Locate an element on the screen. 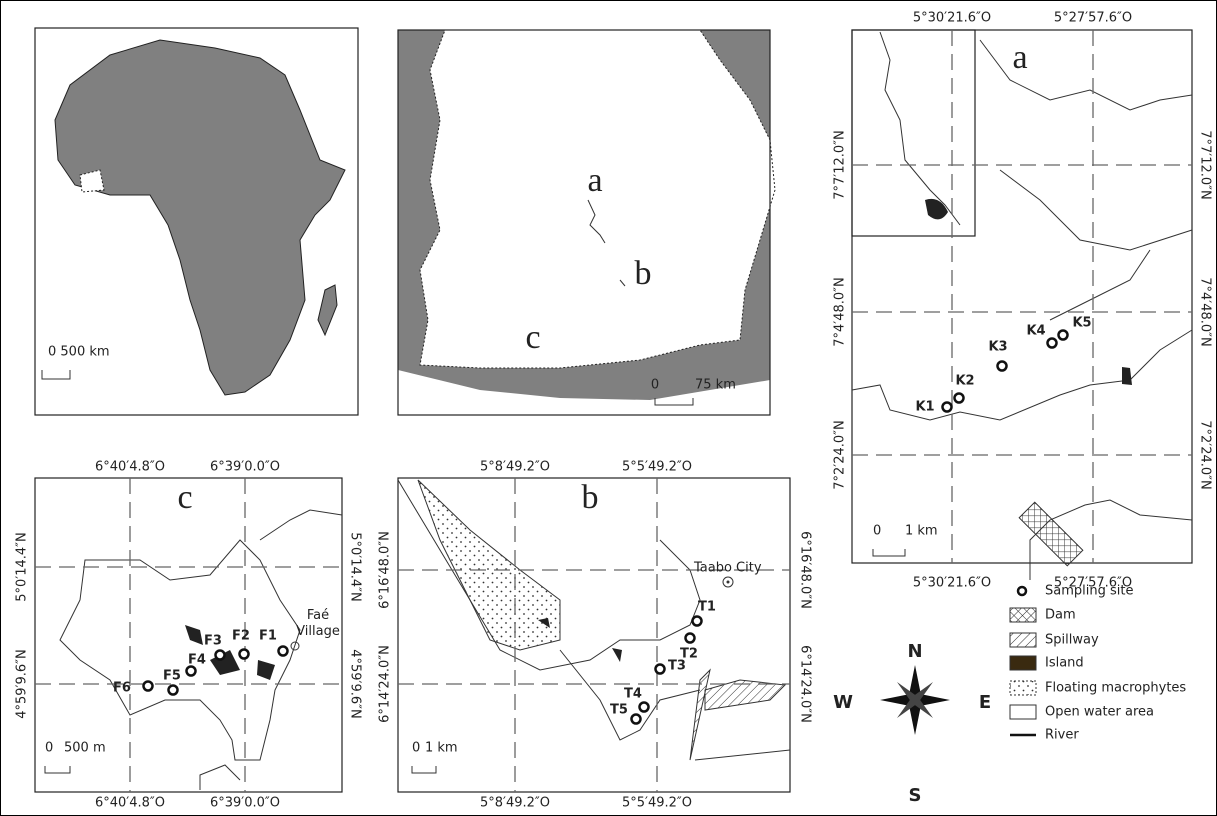 The height and width of the screenshot is (816, 1217). africa-map is located at coordinates (196, 221).